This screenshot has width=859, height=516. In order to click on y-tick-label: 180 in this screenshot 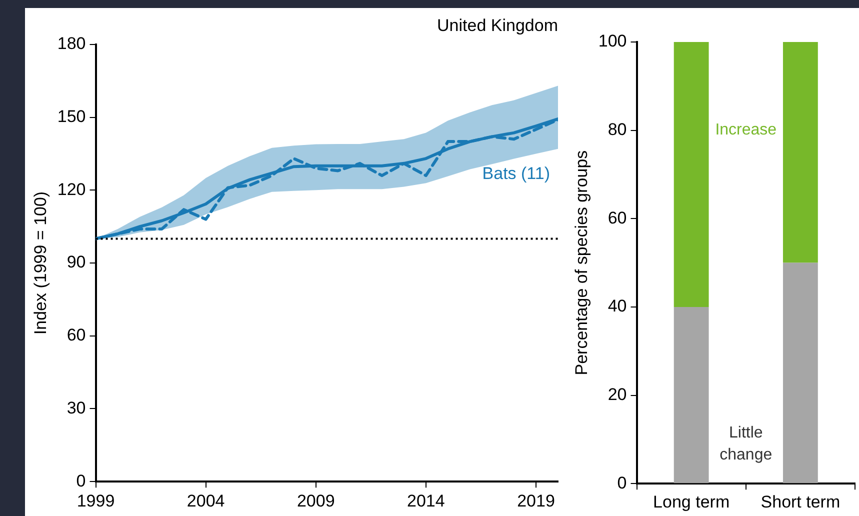, I will do `click(71, 44)`.